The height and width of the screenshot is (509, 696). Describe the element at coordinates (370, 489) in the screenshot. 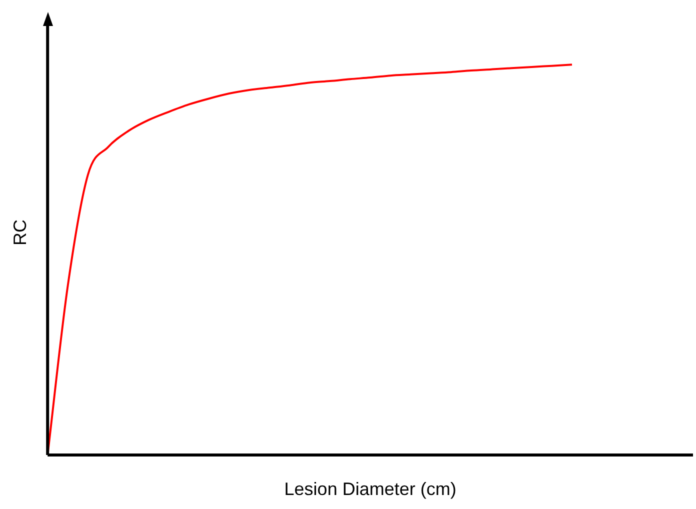

I see `x-axis-title: Lesion Diameter (cm)` at that location.